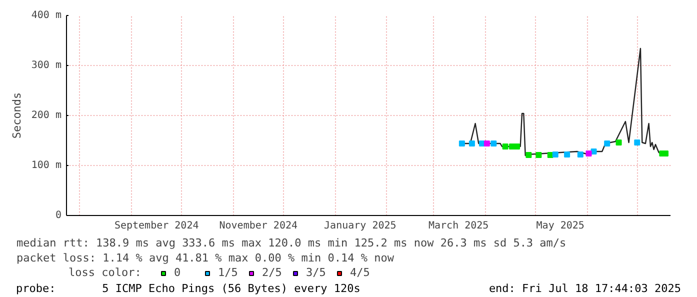  Describe the element at coordinates (272, 272) in the screenshot. I see `legend-label: 2/5` at that location.